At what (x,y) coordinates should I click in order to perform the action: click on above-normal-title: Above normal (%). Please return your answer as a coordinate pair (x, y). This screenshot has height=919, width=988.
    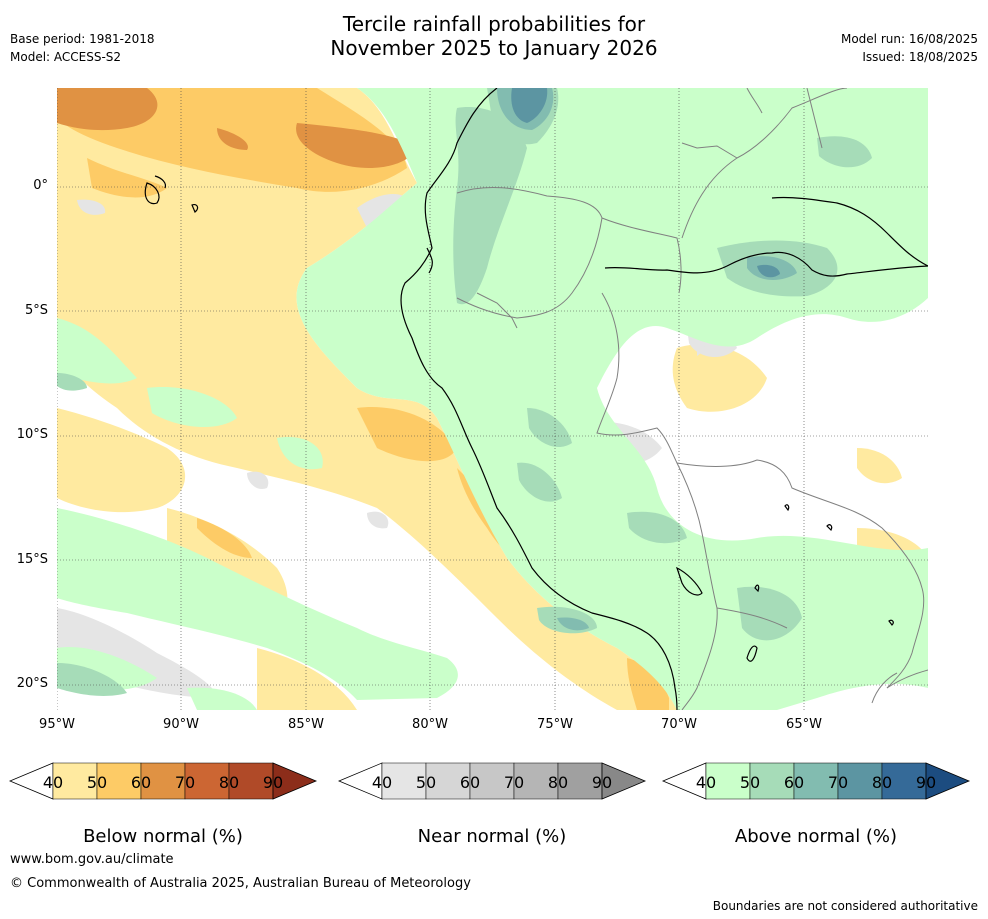
    Looking at the image, I should click on (816, 836).